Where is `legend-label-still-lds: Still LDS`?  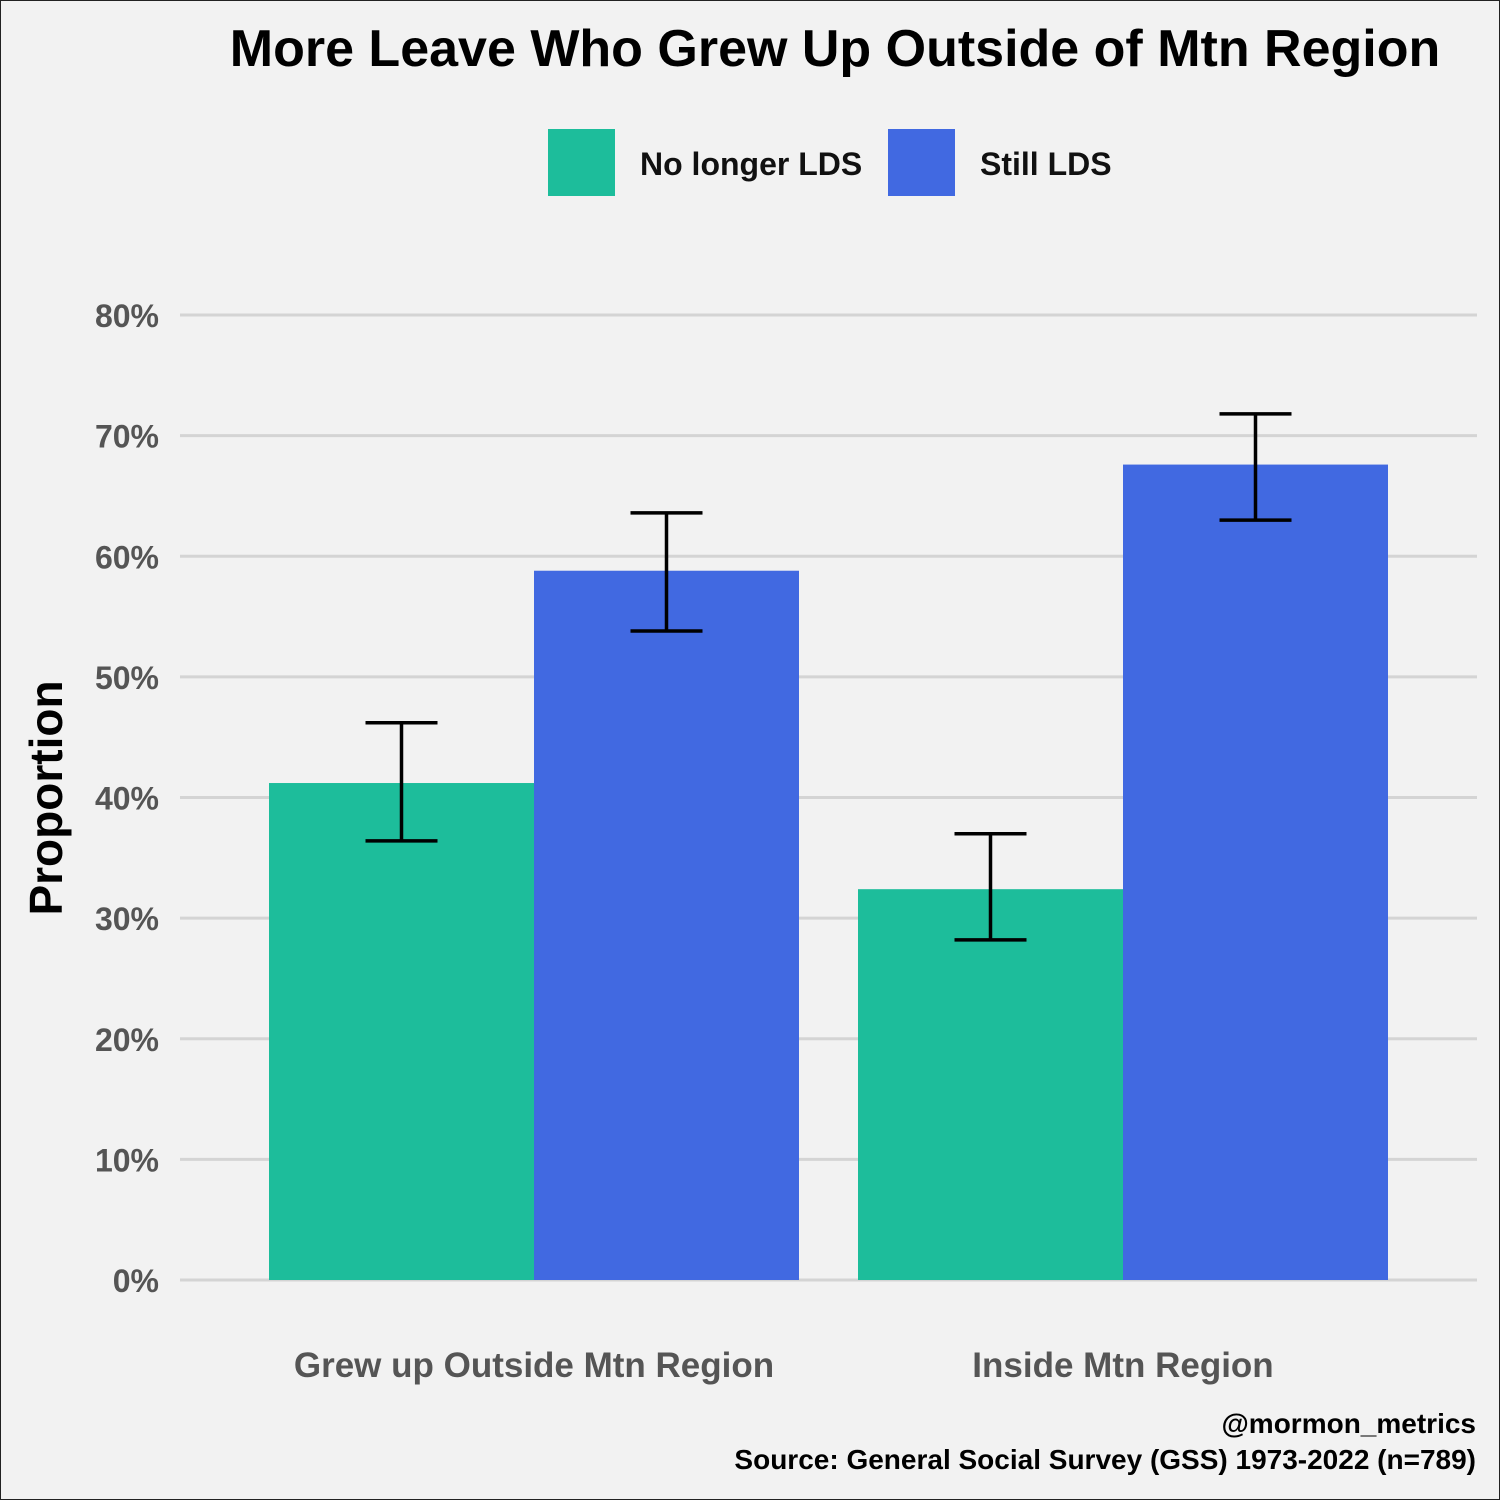 legend-label-still-lds: Still LDS is located at coordinates (1046, 164).